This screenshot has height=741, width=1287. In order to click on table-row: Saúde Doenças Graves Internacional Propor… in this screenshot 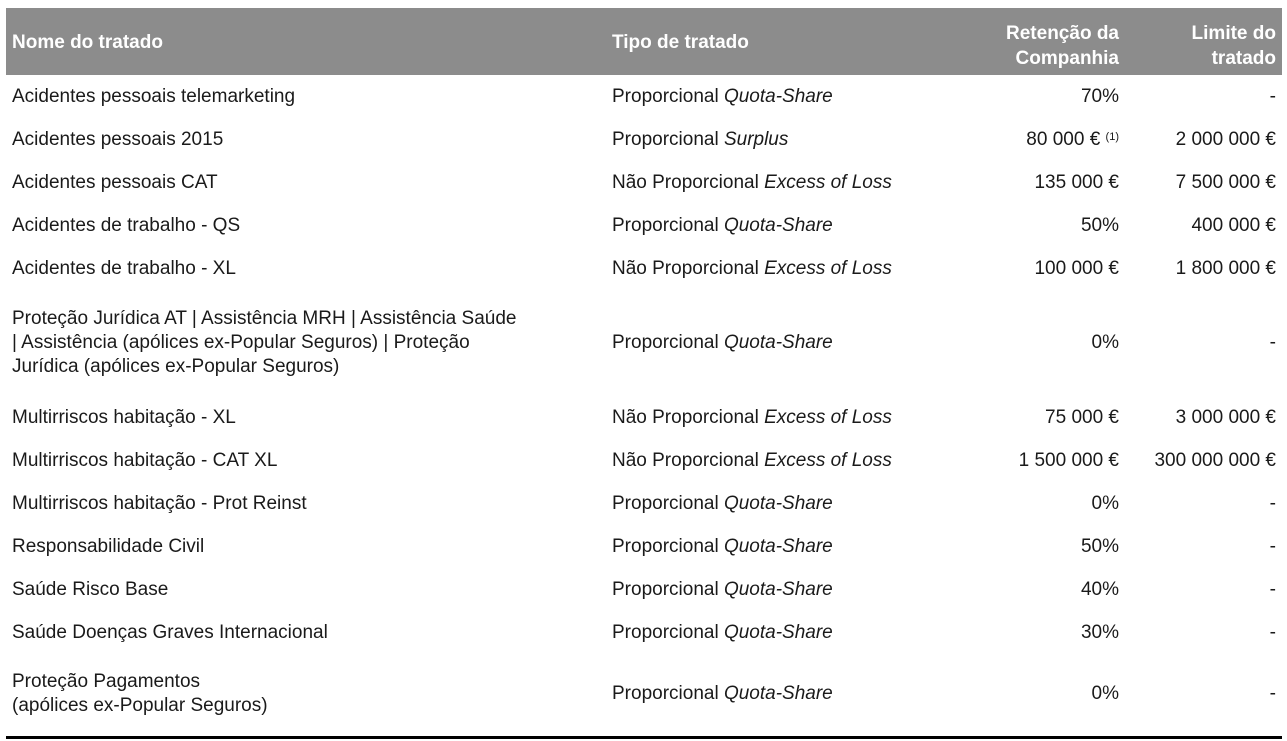, I will do `click(644, 632)`.